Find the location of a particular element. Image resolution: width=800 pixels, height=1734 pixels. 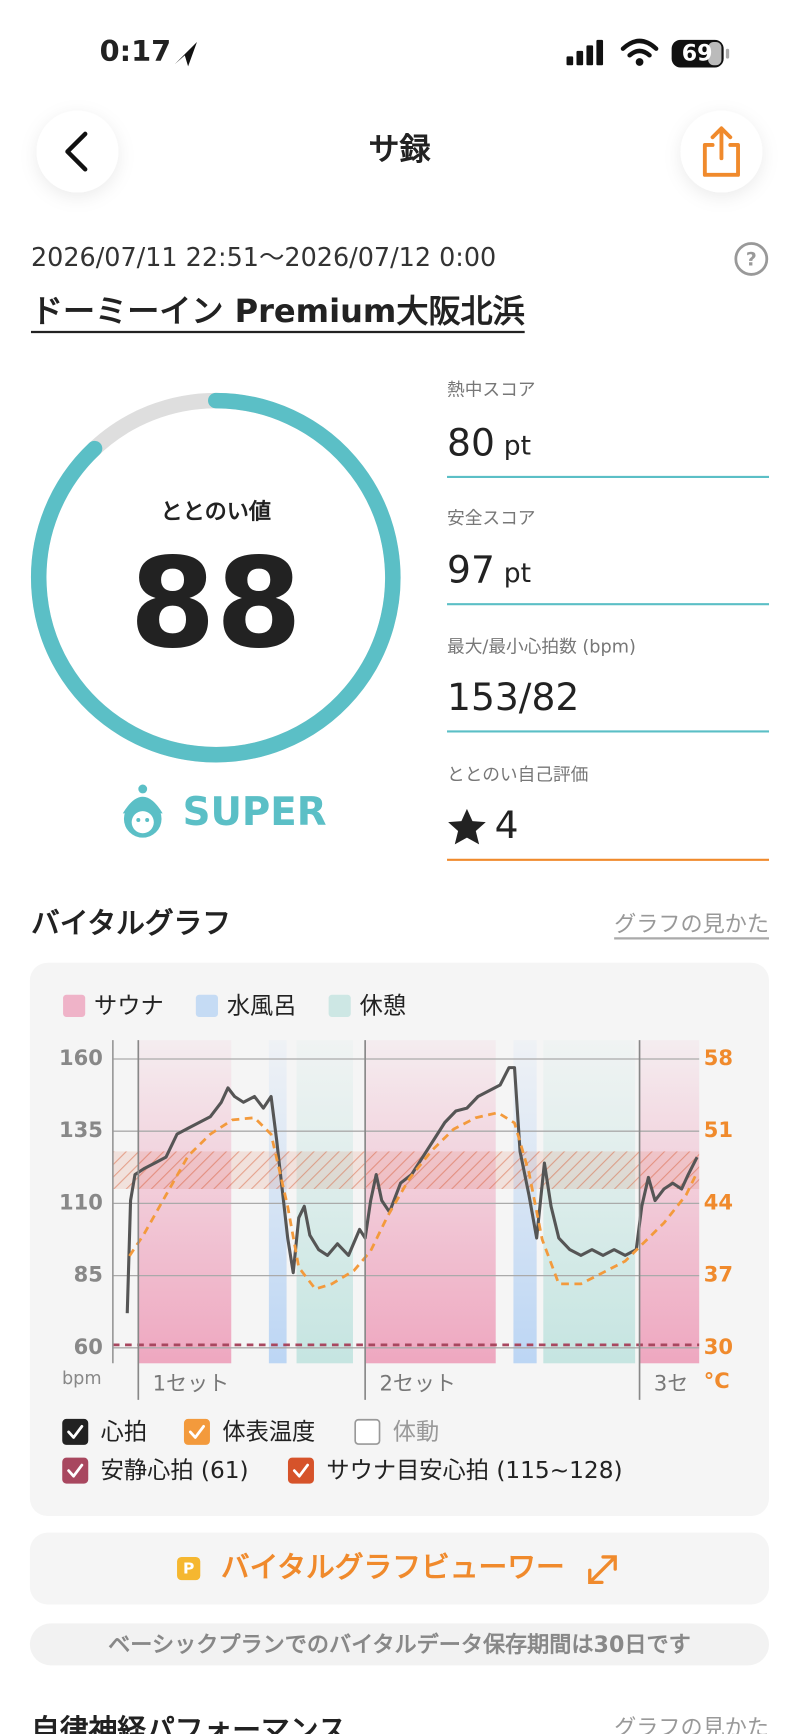

share-icon is located at coordinates (721, 151).